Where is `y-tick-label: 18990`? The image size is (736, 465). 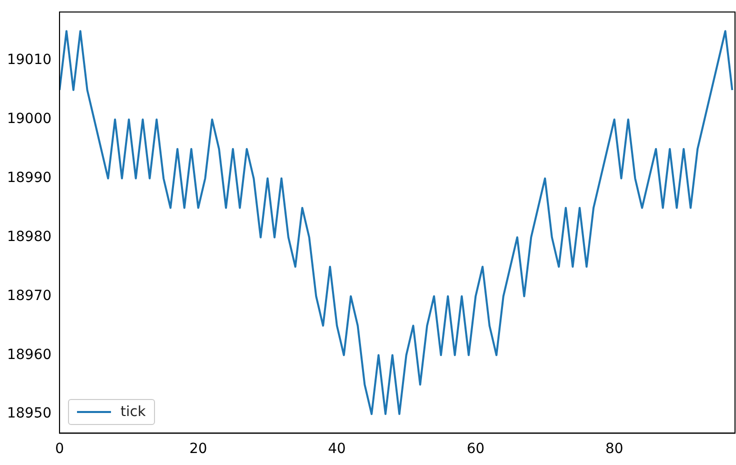
y-tick-label: 18990 is located at coordinates (29, 178).